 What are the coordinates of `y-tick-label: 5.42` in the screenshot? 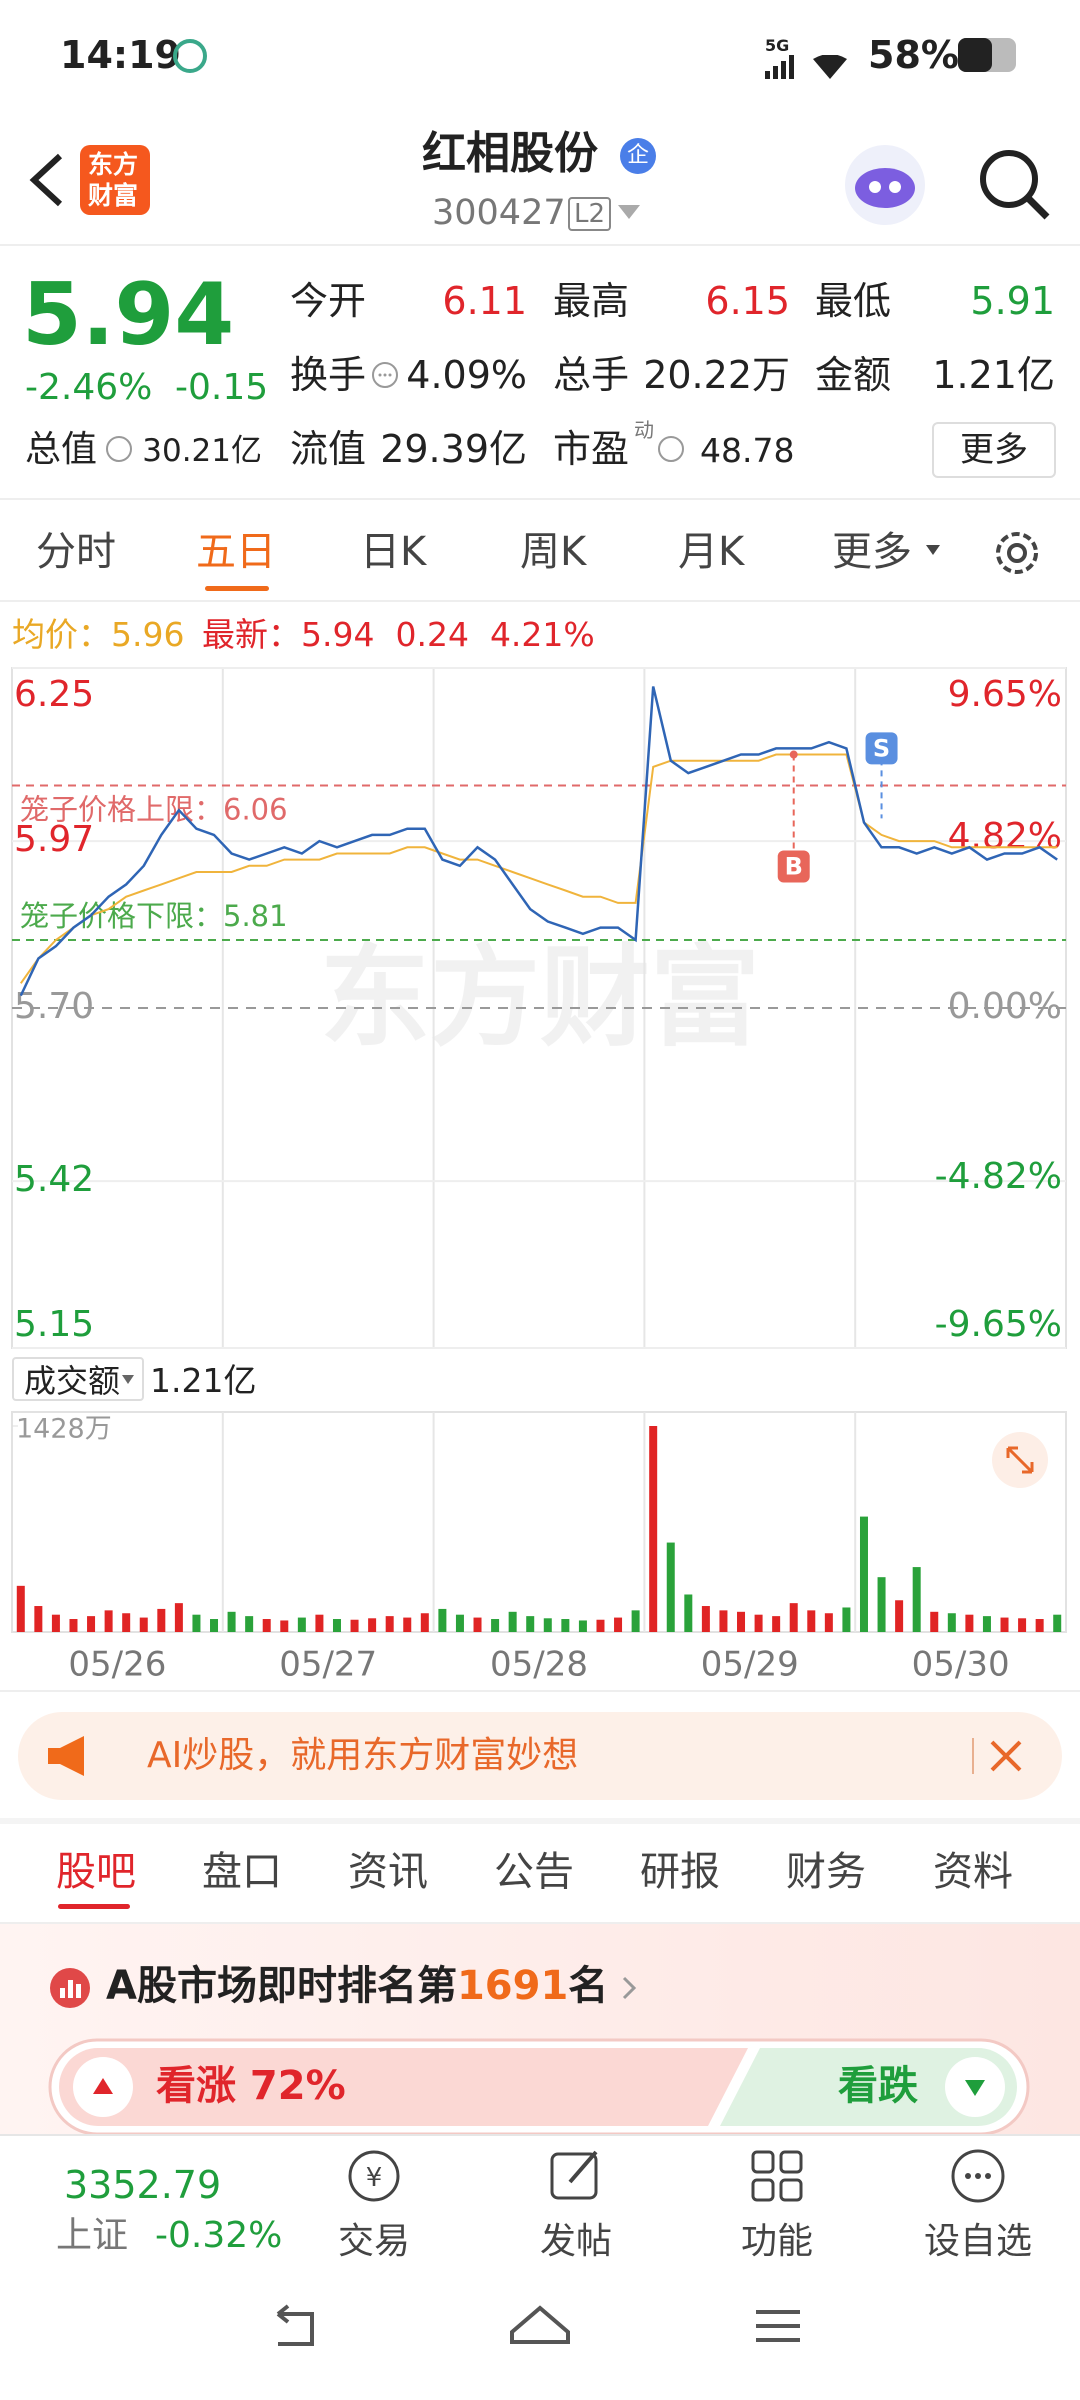 It's located at (54, 1179).